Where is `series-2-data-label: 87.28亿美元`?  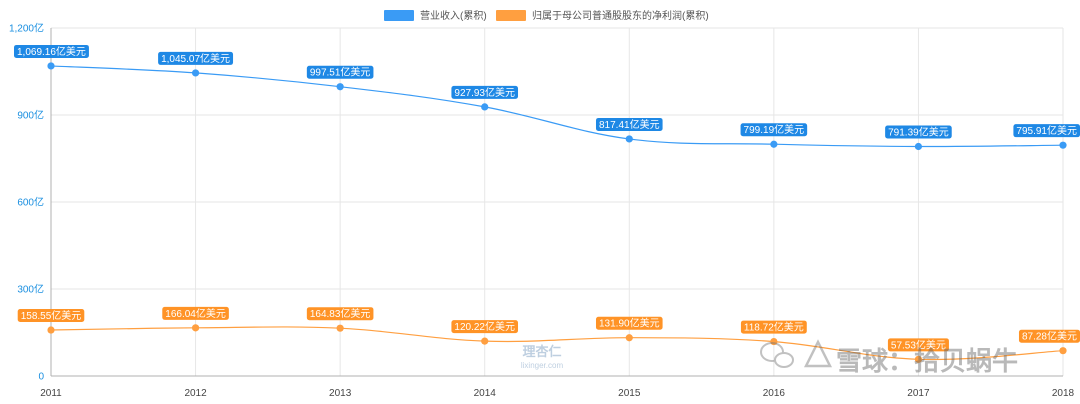 series-2-data-label: 87.28亿美元 is located at coordinates (1049, 336).